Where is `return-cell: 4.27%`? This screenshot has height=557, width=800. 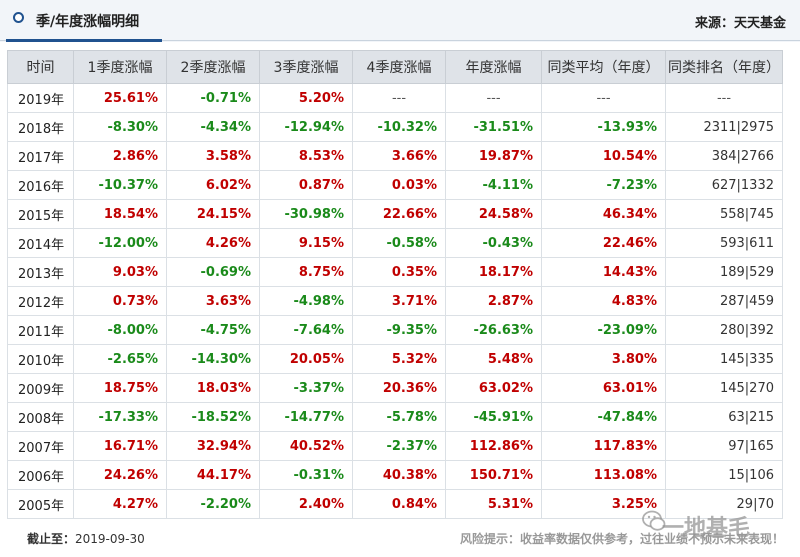 return-cell: 4.27% is located at coordinates (120, 504).